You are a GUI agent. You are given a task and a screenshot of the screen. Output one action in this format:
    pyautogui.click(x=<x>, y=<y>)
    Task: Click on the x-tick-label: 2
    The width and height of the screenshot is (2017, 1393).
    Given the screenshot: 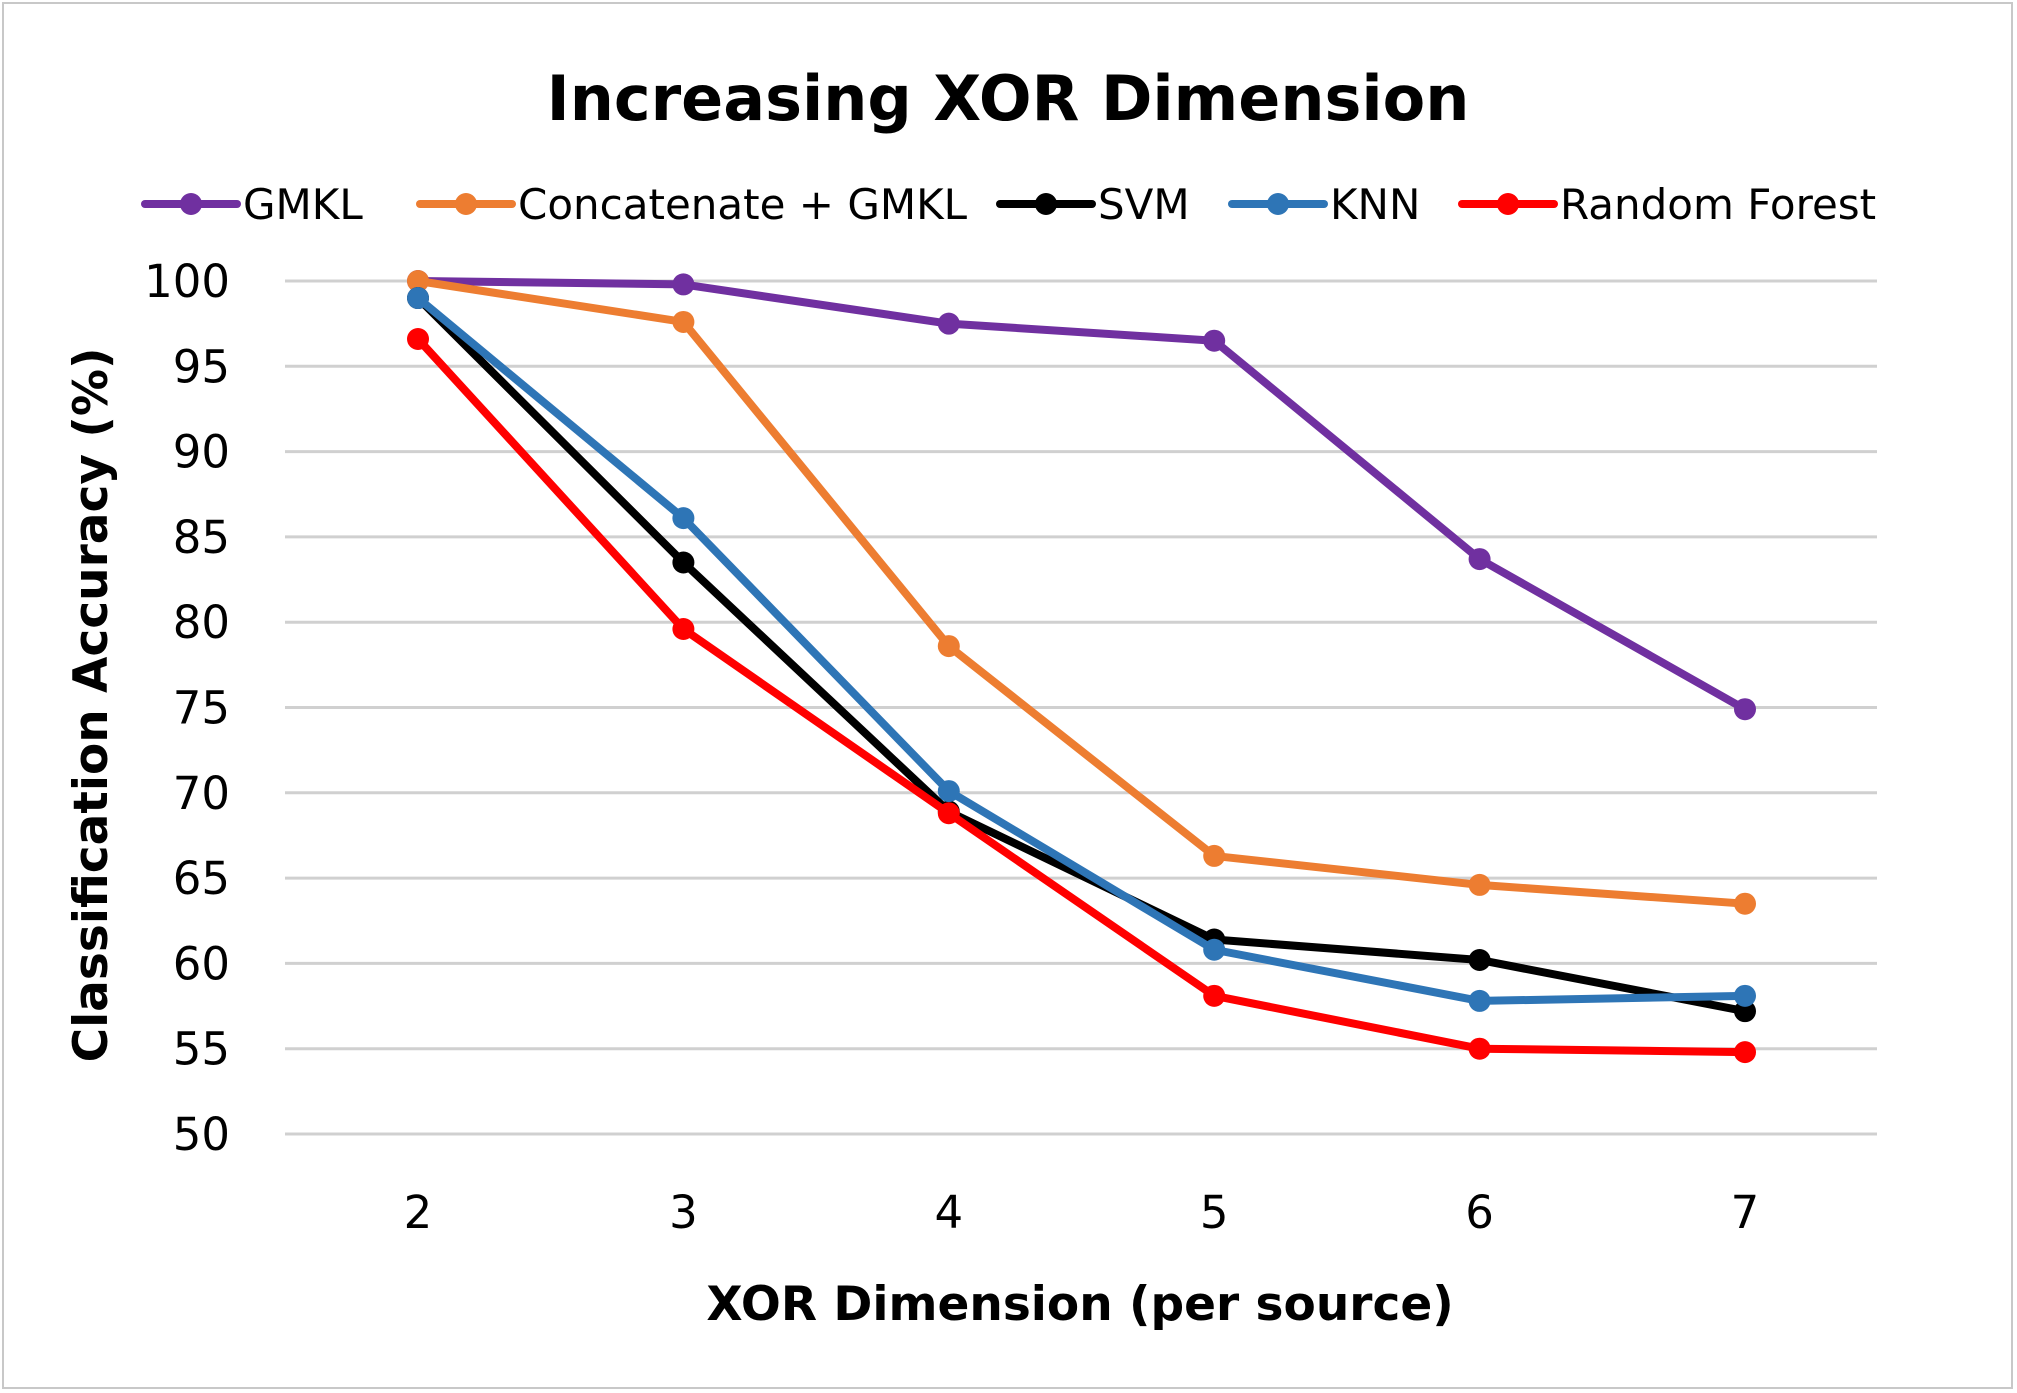 What is the action you would take?
    pyautogui.click(x=418, y=1212)
    